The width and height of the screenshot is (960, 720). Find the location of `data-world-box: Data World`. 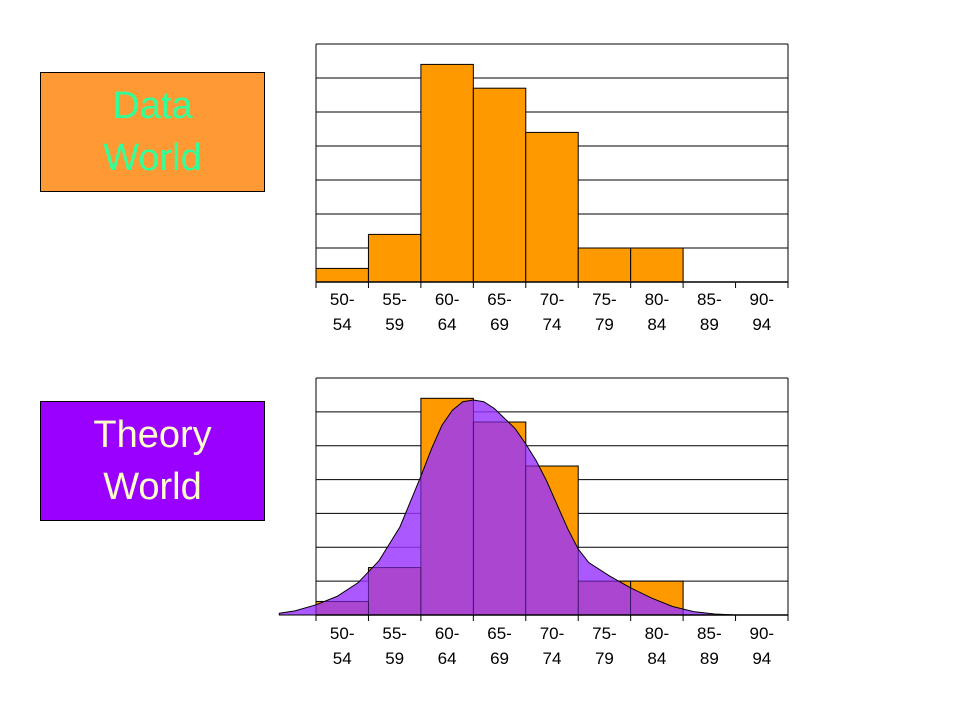

data-world-box: Data World is located at coordinates (152, 132).